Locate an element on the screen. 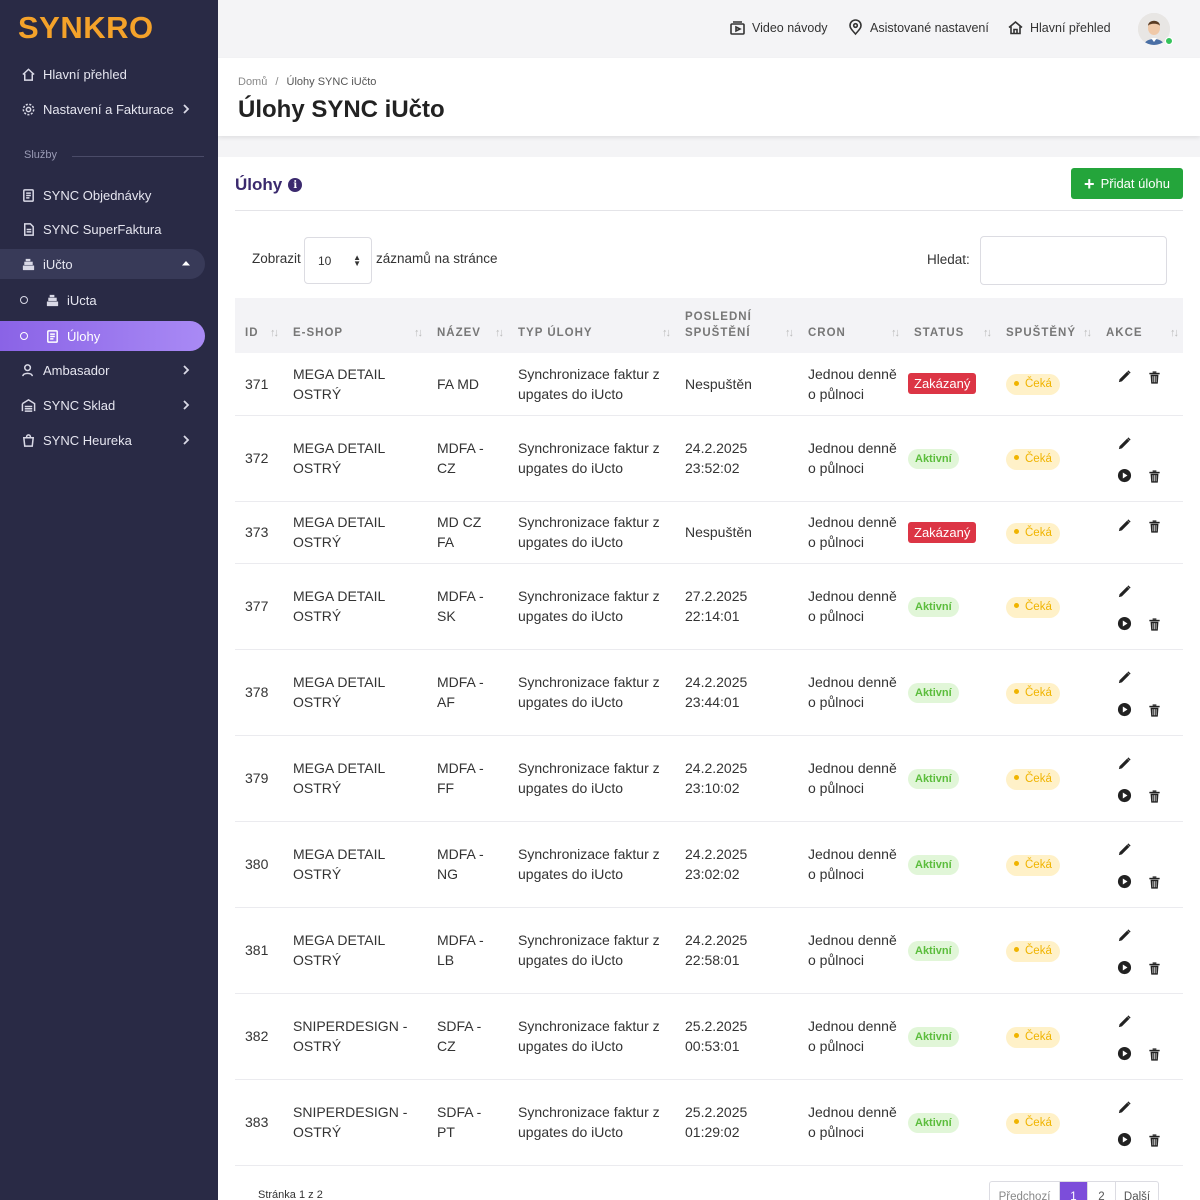 This screenshot has height=1200, width=1200. assisted-setup-link: Asistované nastavení is located at coordinates (918, 27).